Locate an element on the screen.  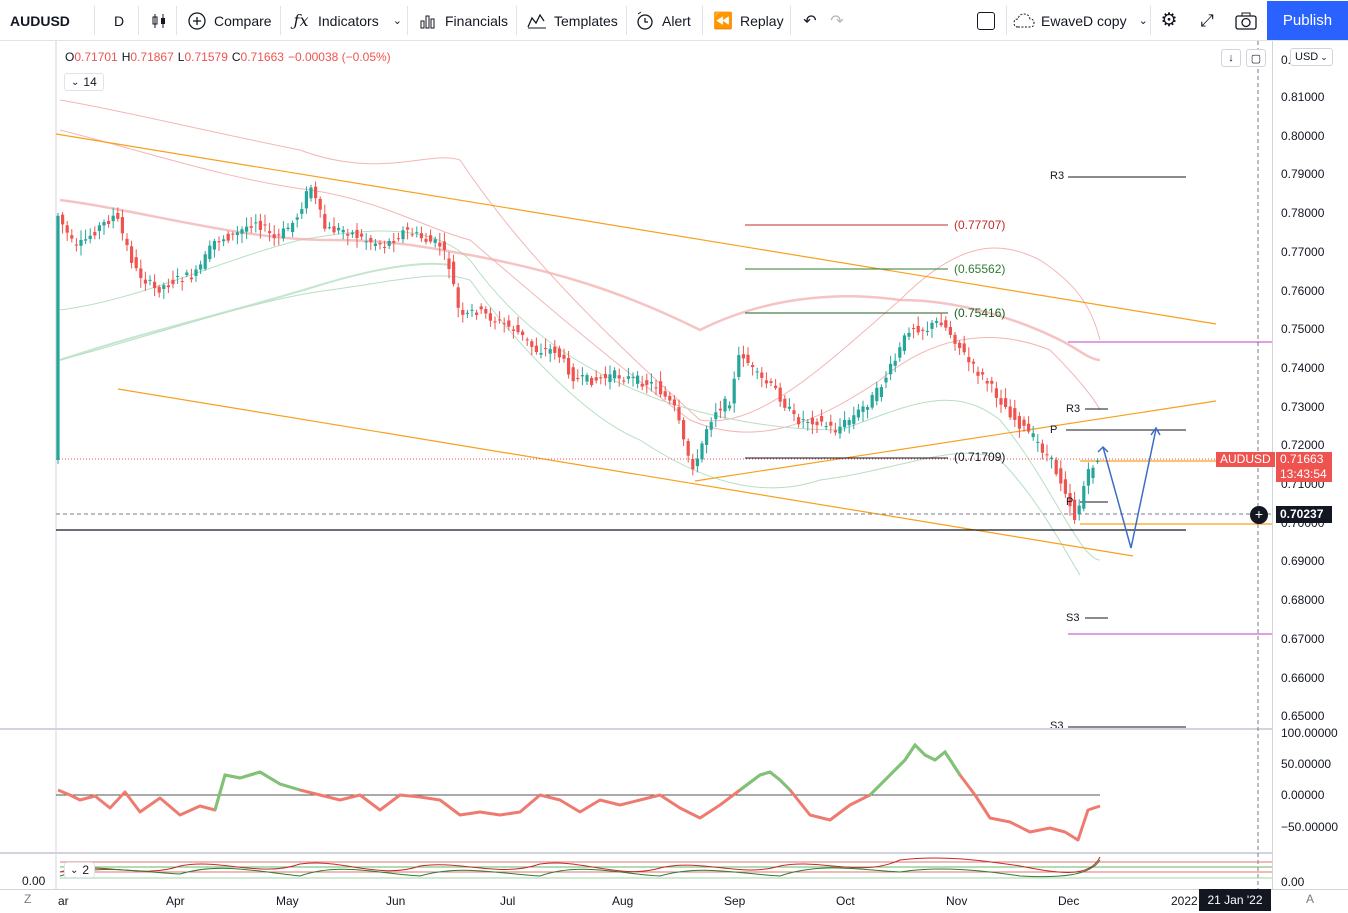
interval-button: D is located at coordinates (119, 20).